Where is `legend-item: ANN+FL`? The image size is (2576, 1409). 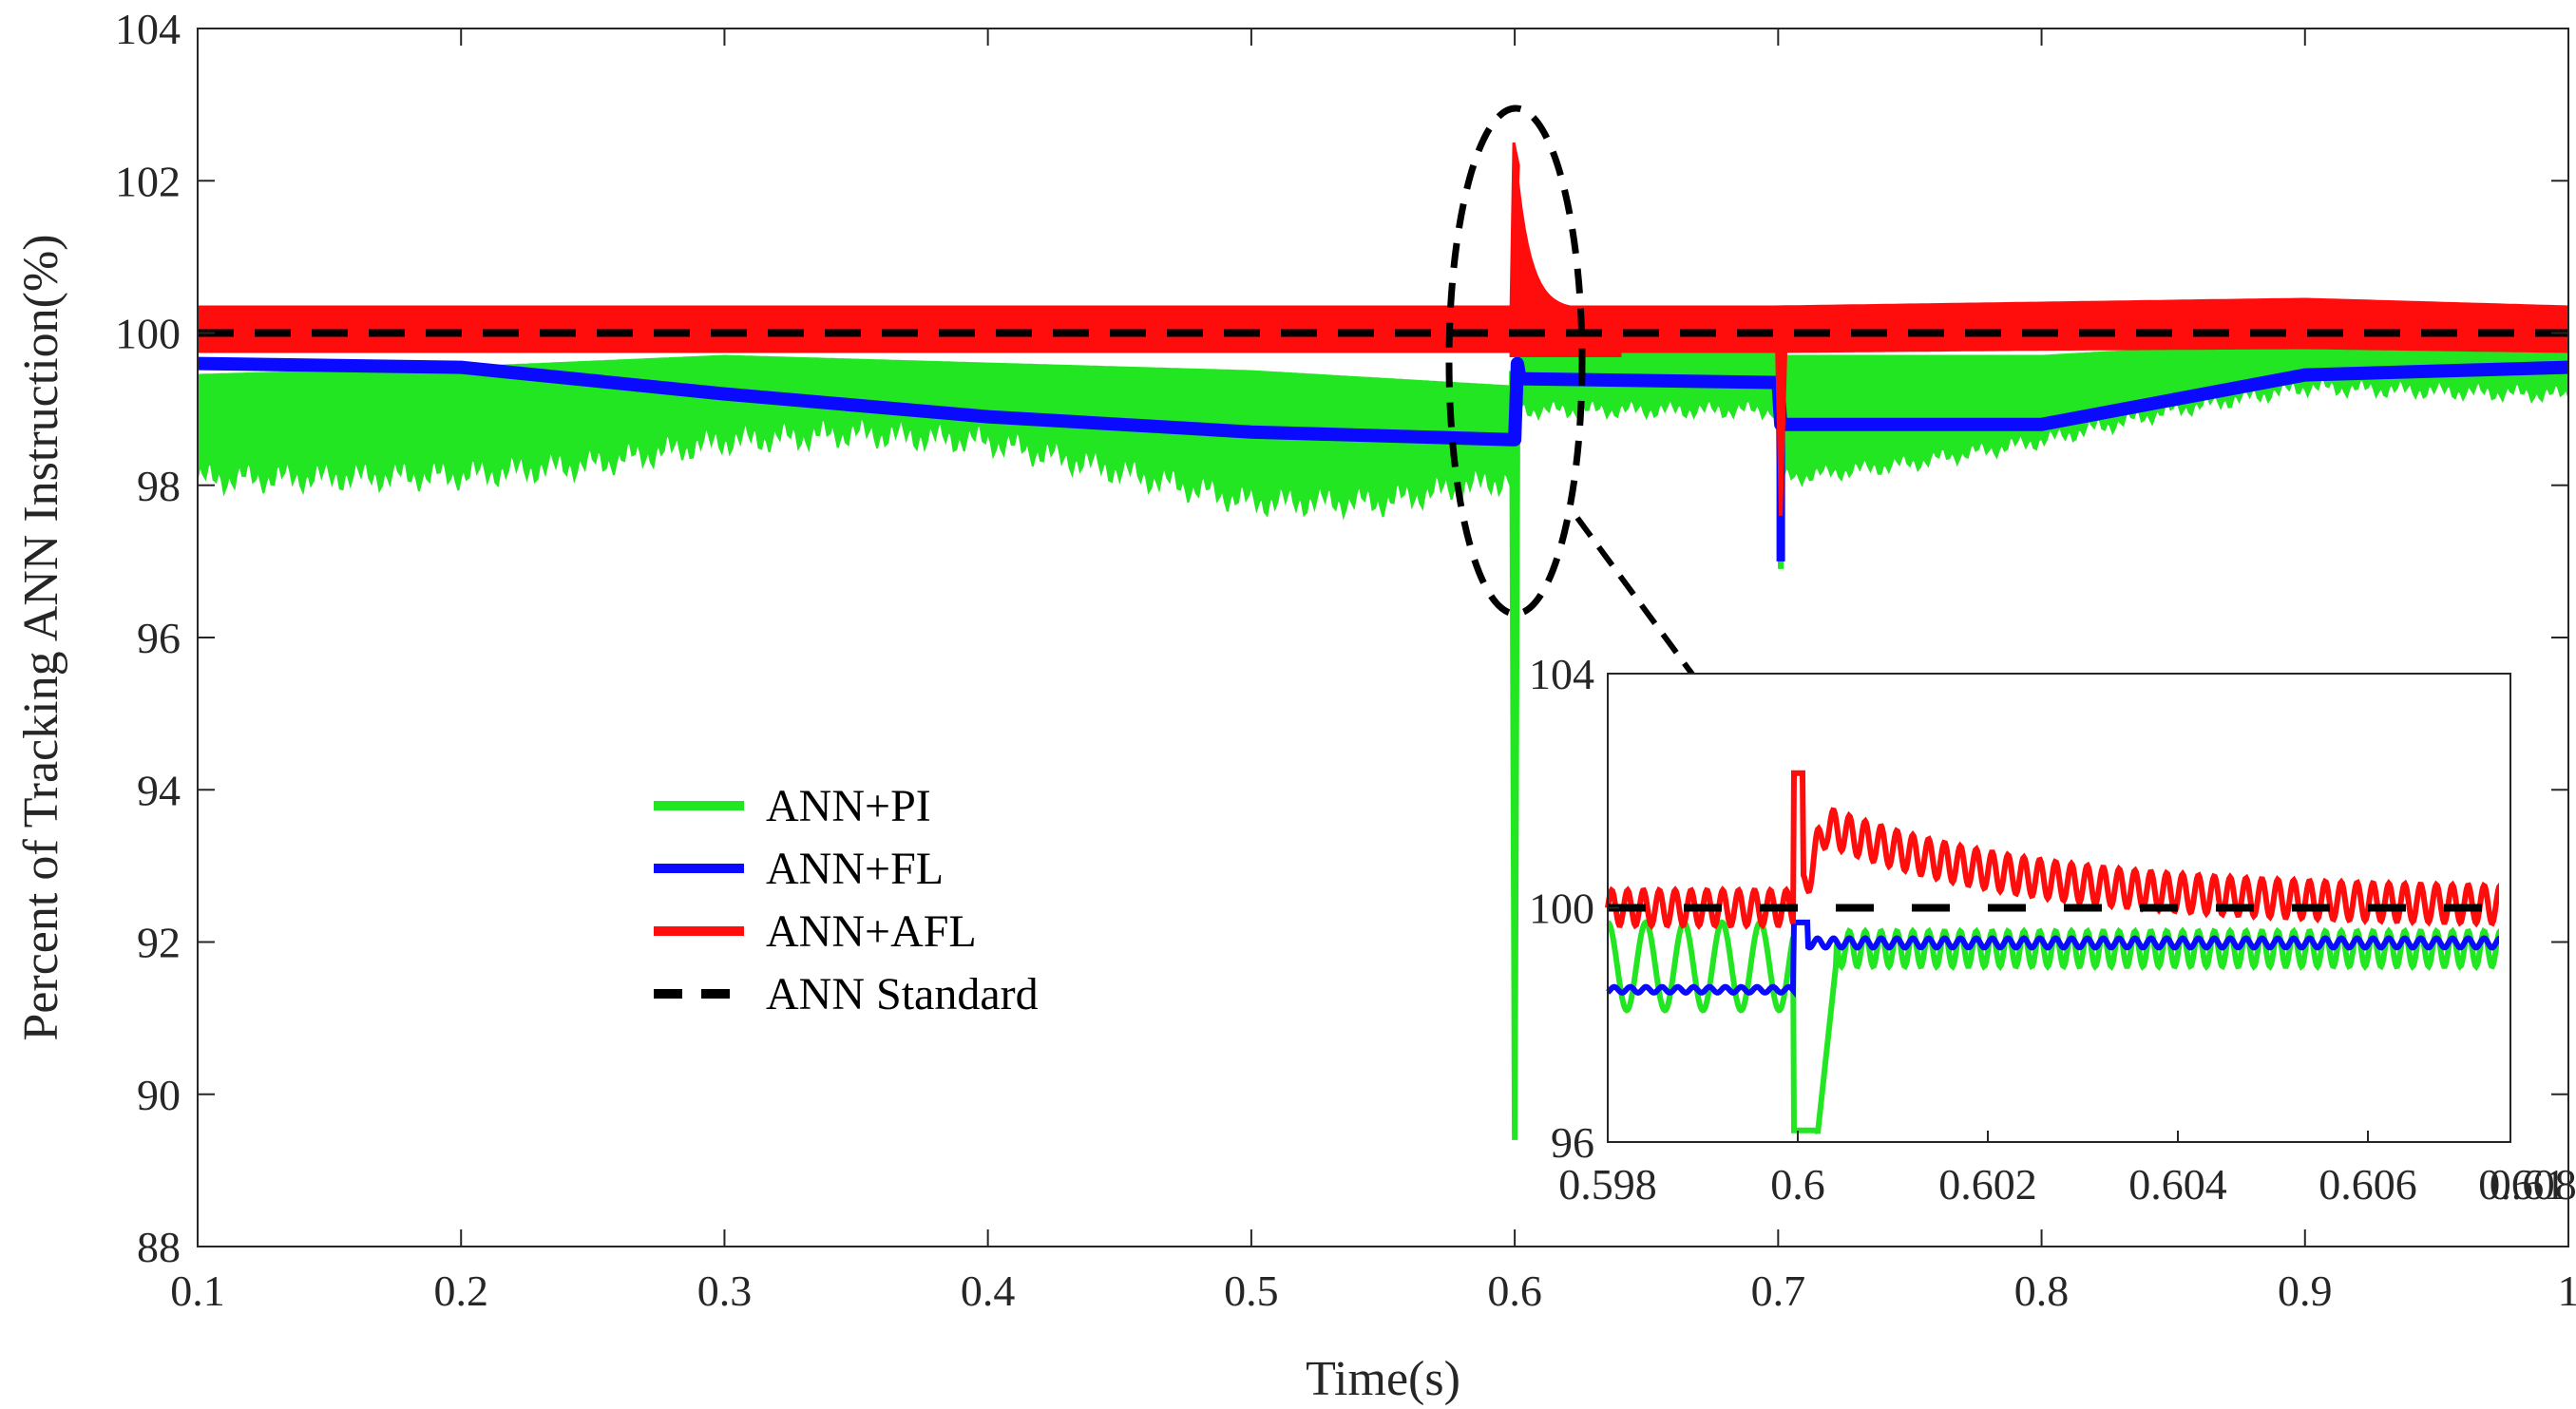 legend-item: ANN+FL is located at coordinates (799, 869).